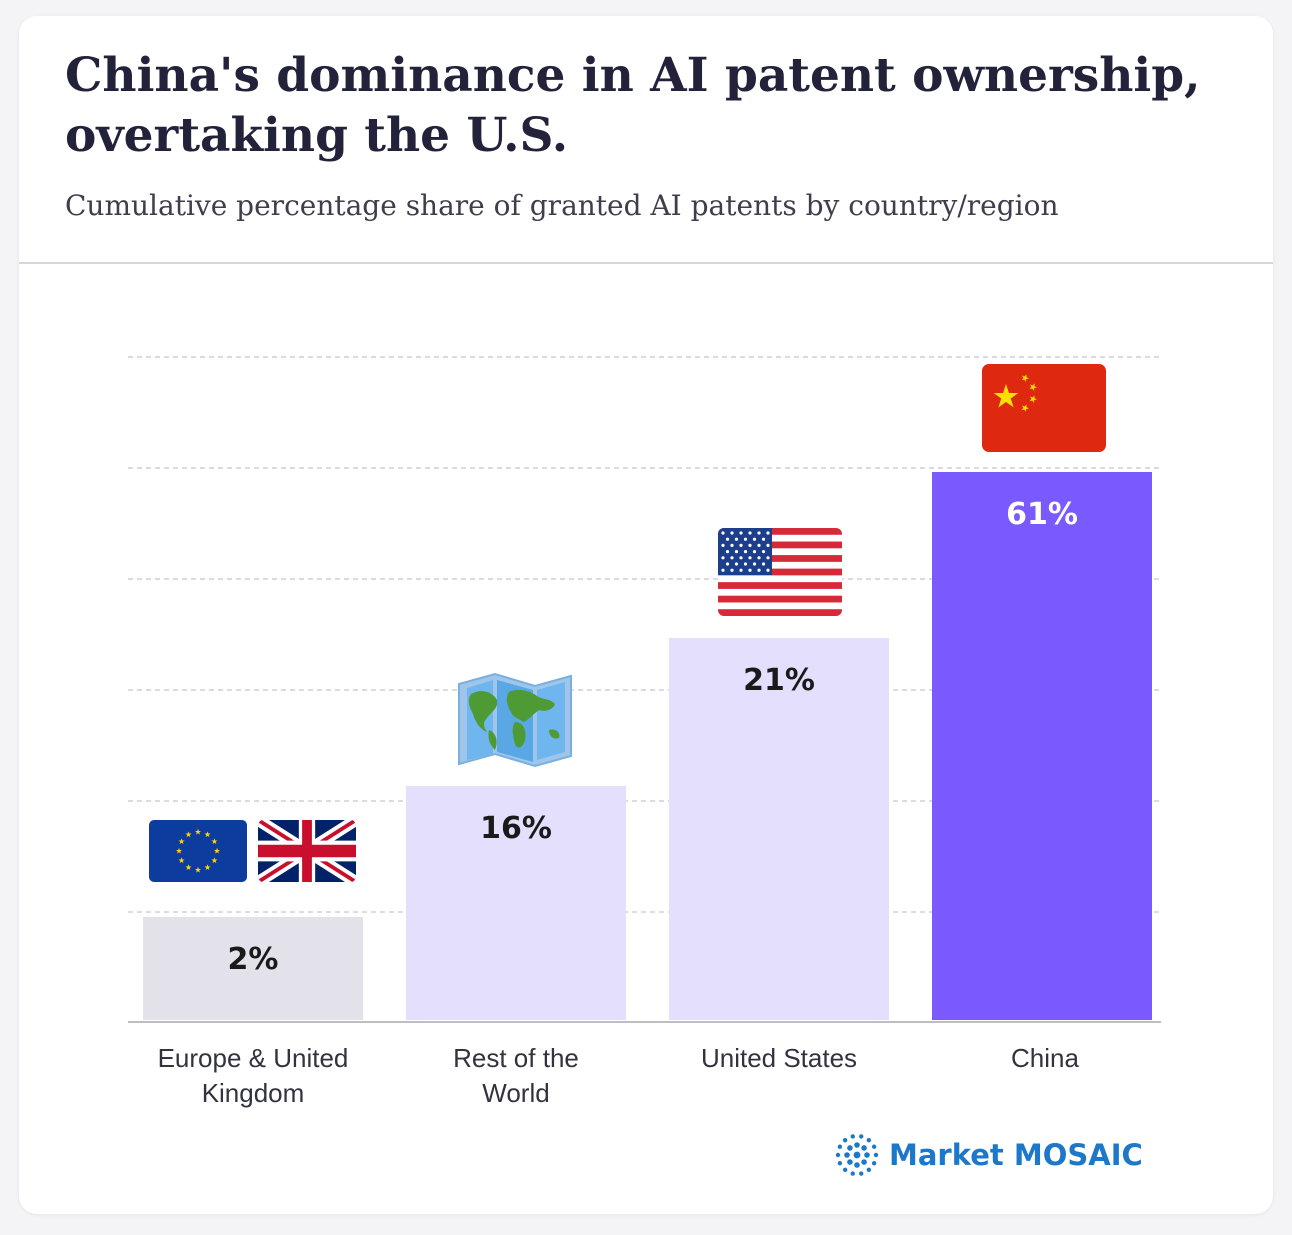 The height and width of the screenshot is (1235, 1292). What do you see at coordinates (515, 1093) in the screenshot?
I see `category-label: World` at bounding box center [515, 1093].